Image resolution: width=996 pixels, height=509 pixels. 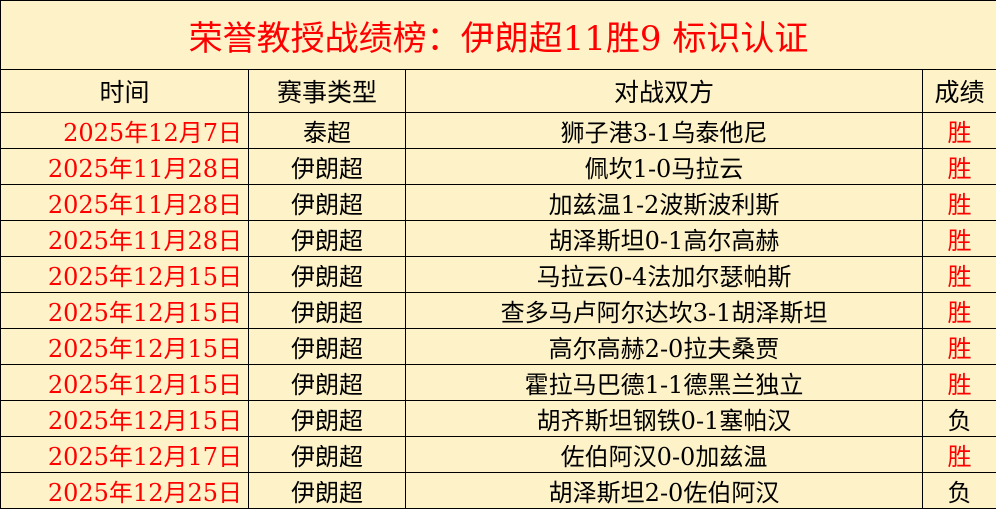 What do you see at coordinates (958, 91) in the screenshot?
I see `header-result: 成绩` at bounding box center [958, 91].